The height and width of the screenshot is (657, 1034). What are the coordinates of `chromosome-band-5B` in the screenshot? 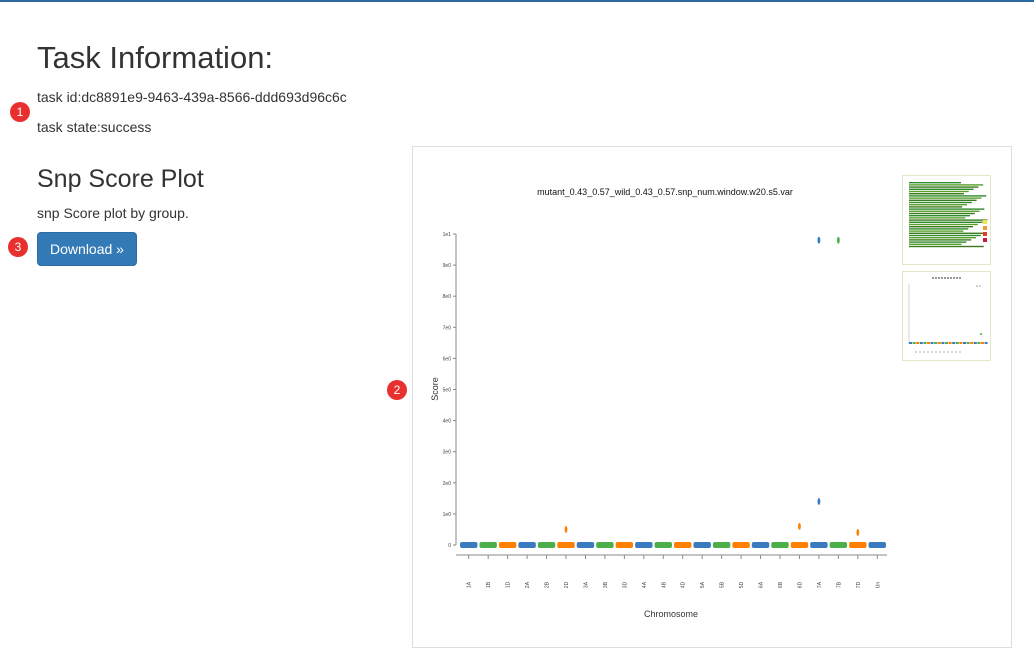 It's located at (721, 545).